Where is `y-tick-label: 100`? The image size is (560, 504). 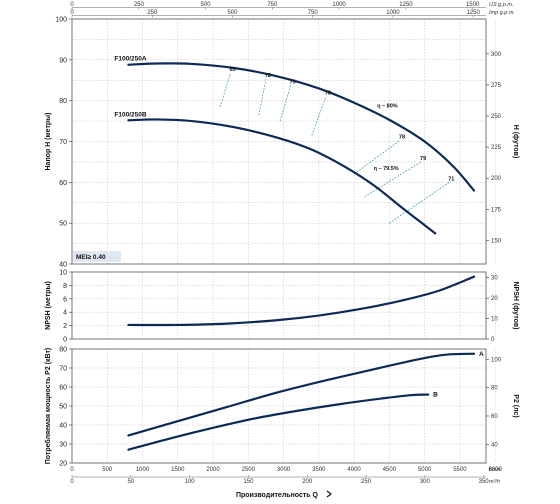
y-tick-label: 100 is located at coordinates (61, 20).